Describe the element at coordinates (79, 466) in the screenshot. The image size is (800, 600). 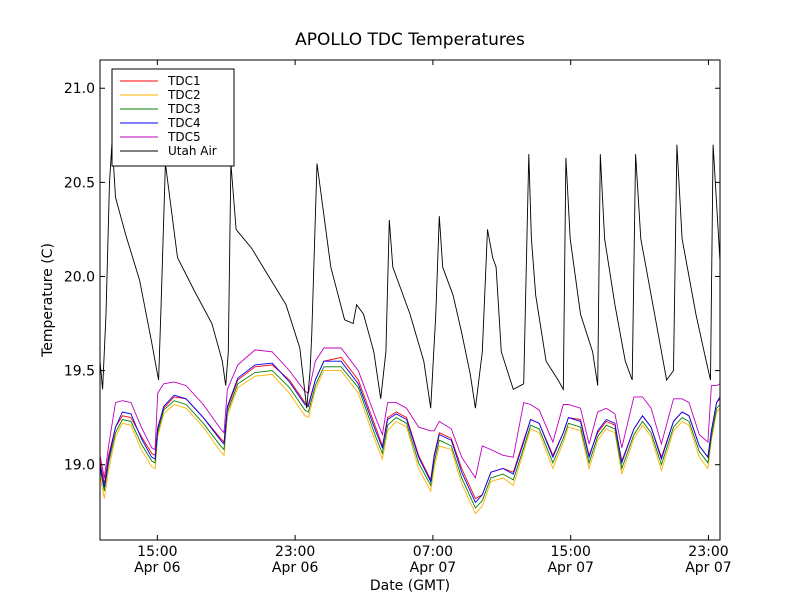
I see `y-tick-label: 19.0` at that location.